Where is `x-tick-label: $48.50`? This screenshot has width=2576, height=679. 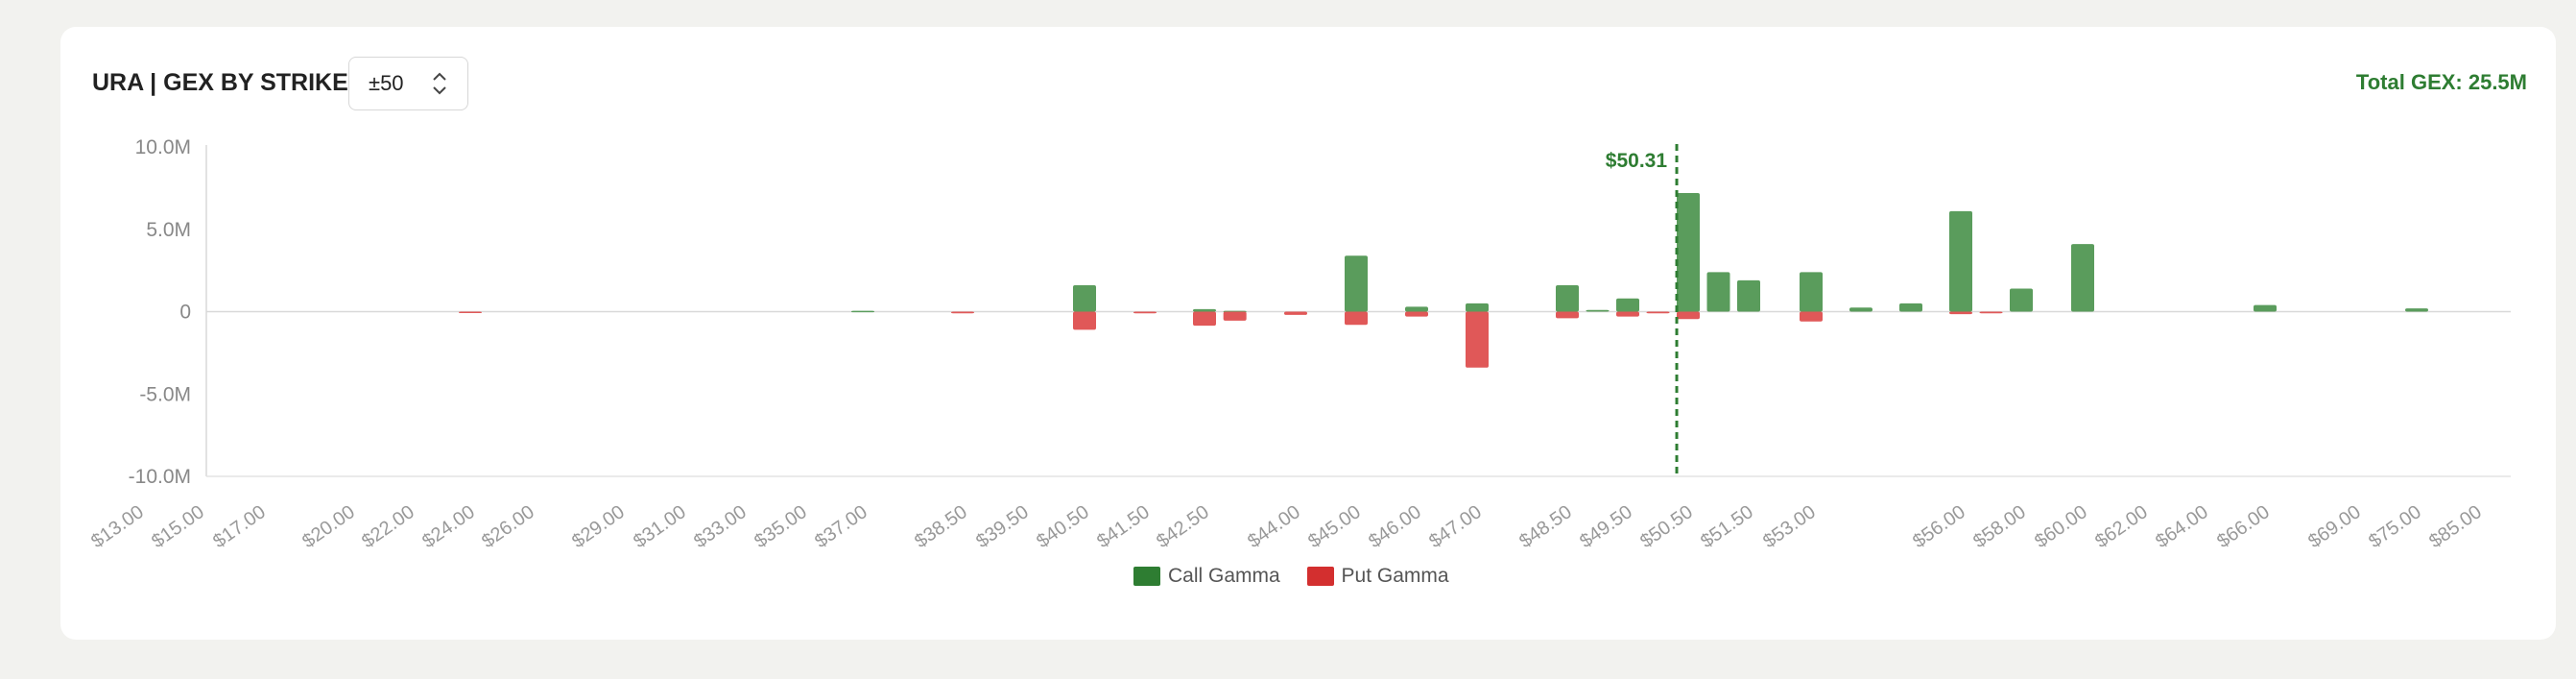 x-tick-label: $48.50 is located at coordinates (1545, 526).